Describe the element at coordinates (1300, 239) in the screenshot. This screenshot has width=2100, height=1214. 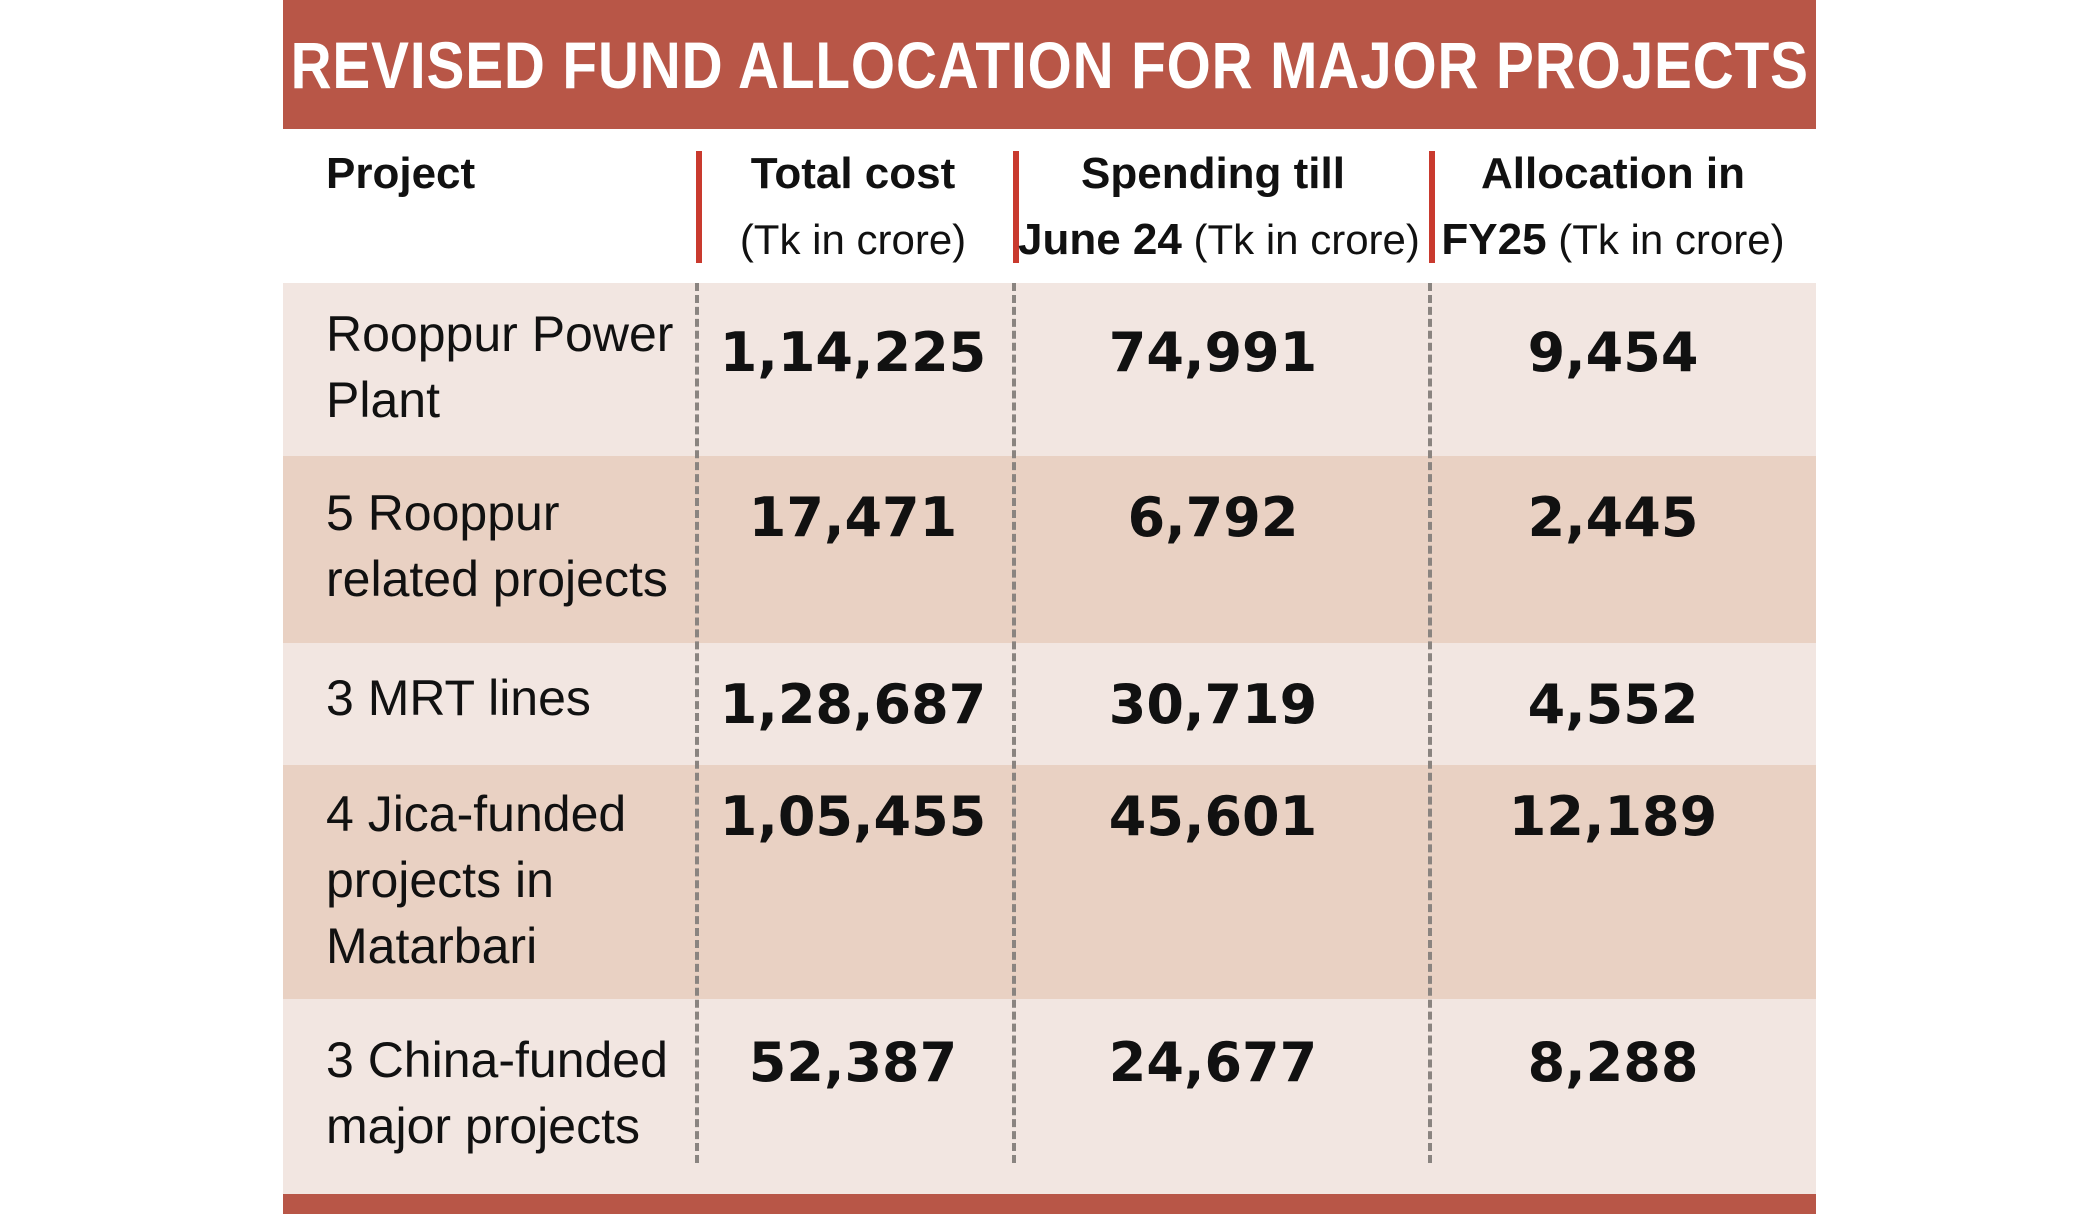
I see `header-spending-line2-light: (Tk in crore)` at that location.